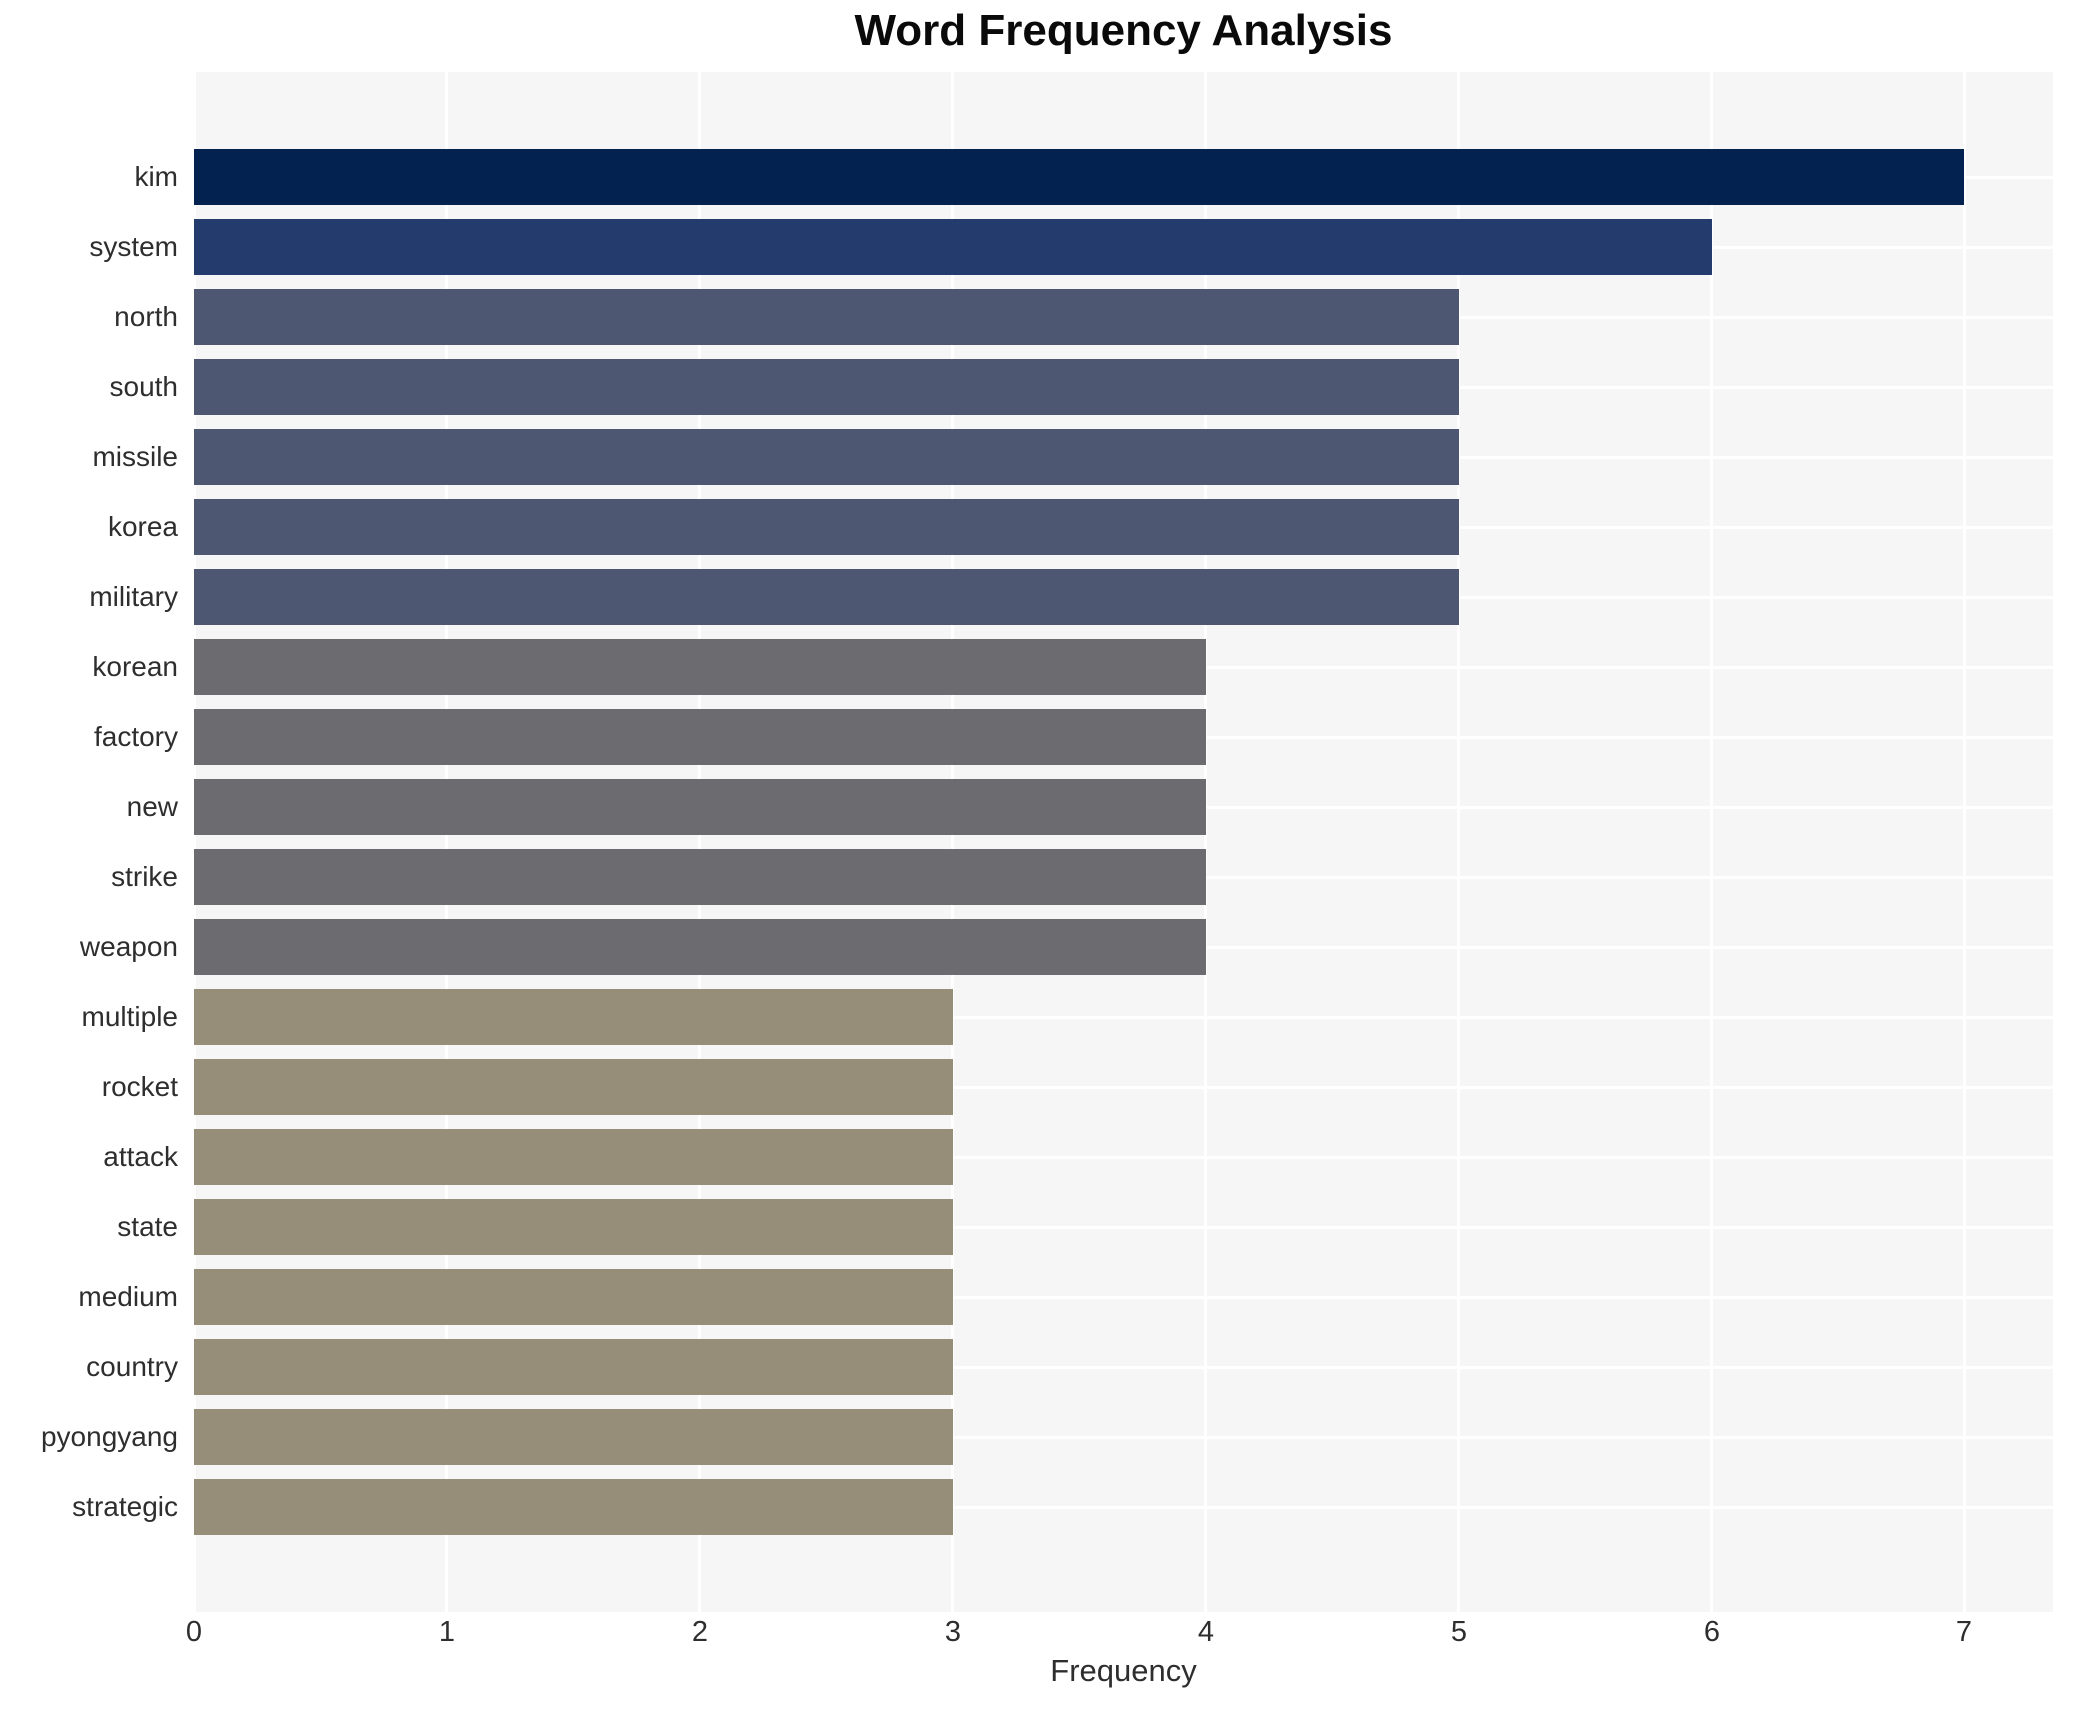 The height and width of the screenshot is (1710, 2073). What do you see at coordinates (135, 456) in the screenshot?
I see `y-label-missile: missile` at bounding box center [135, 456].